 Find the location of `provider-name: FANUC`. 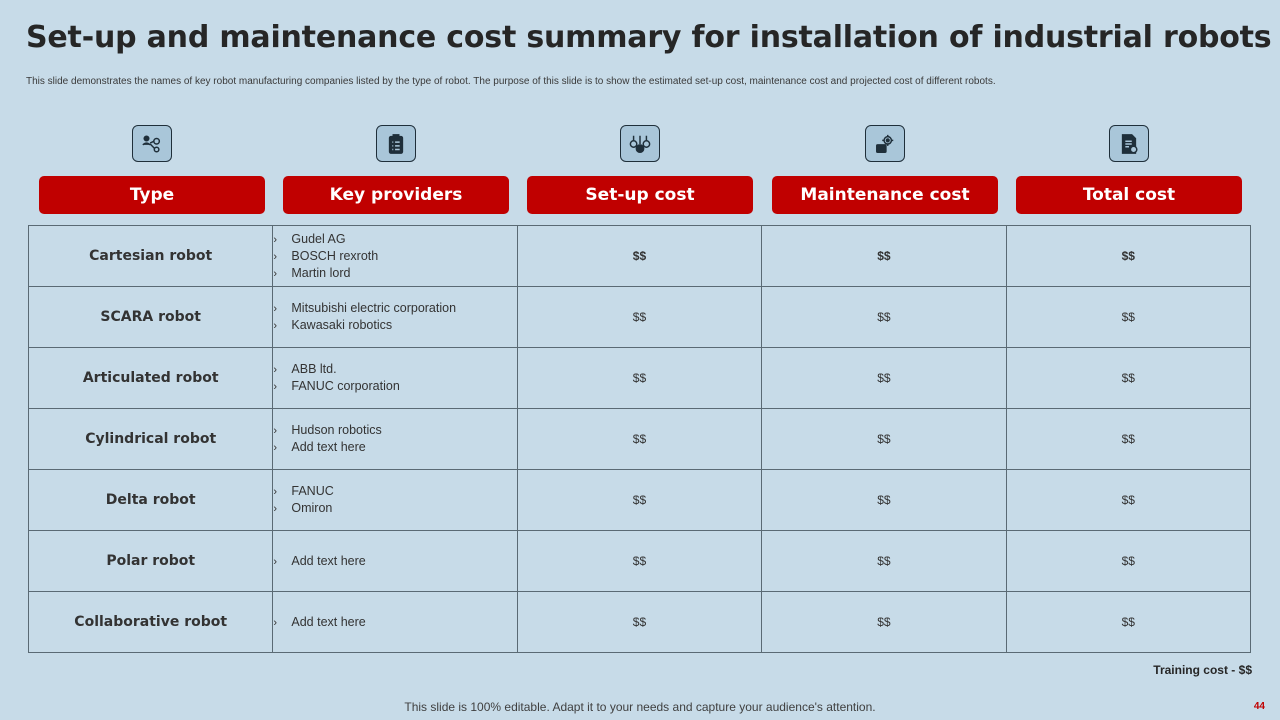

provider-name: FANUC is located at coordinates (312, 491).